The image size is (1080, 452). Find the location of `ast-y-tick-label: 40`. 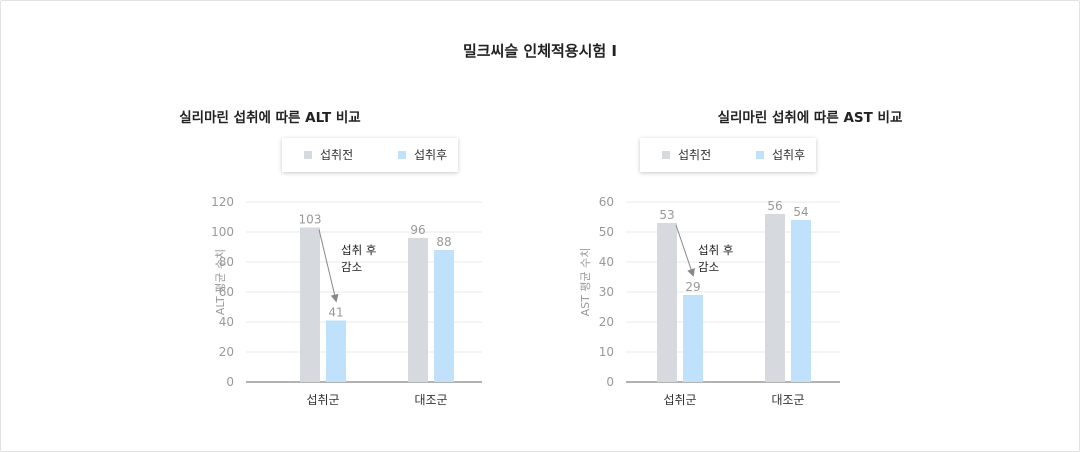

ast-y-tick-label: 40 is located at coordinates (606, 262).